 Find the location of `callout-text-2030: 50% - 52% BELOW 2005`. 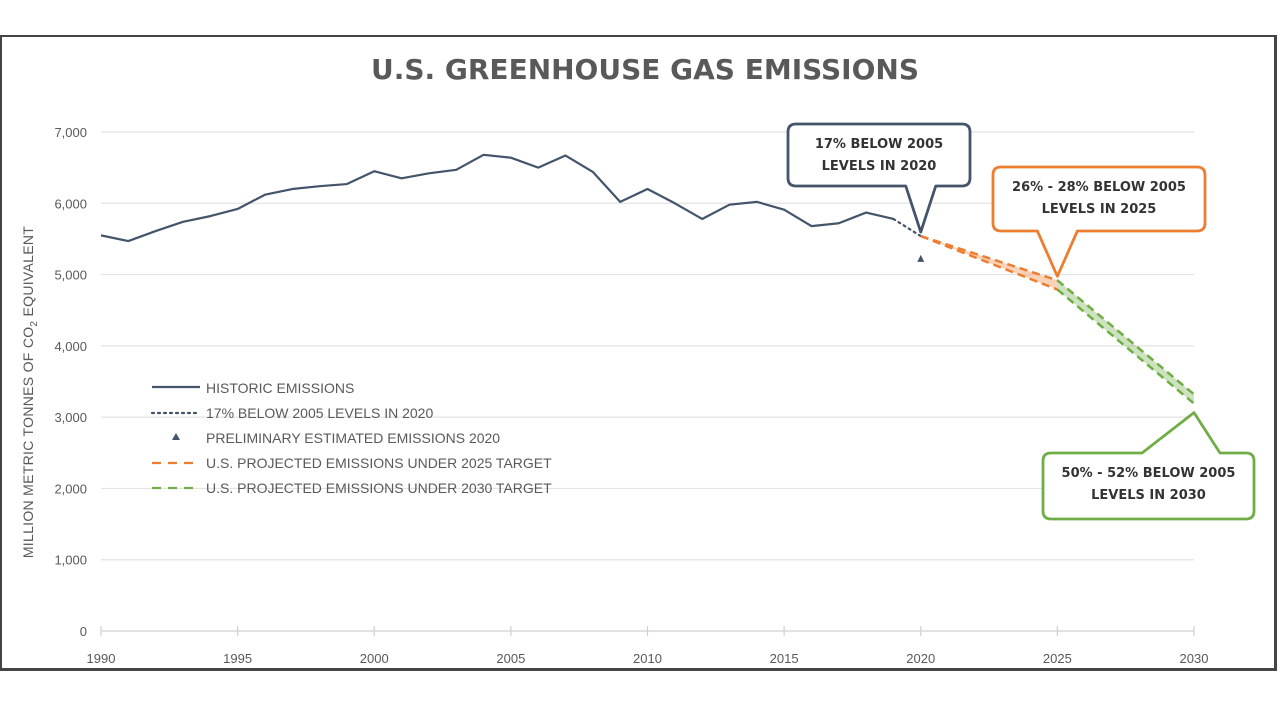

callout-text-2030: 50% - 52% BELOW 2005 is located at coordinates (1149, 473).